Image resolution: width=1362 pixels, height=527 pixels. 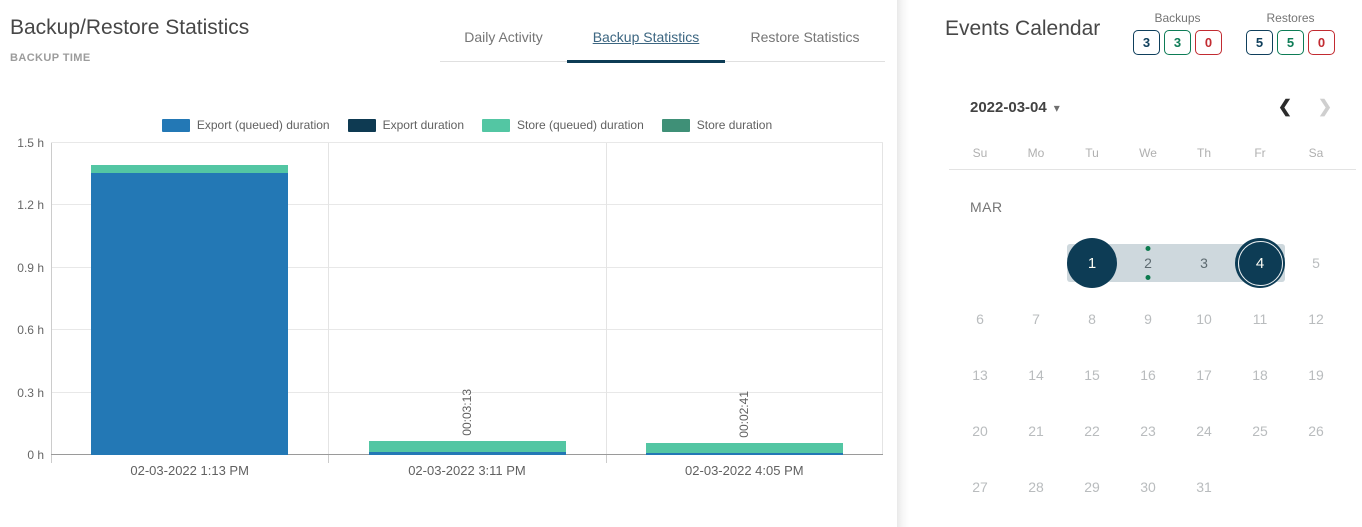 What do you see at coordinates (1148, 487) in the screenshot?
I see `calendar-day: 30` at bounding box center [1148, 487].